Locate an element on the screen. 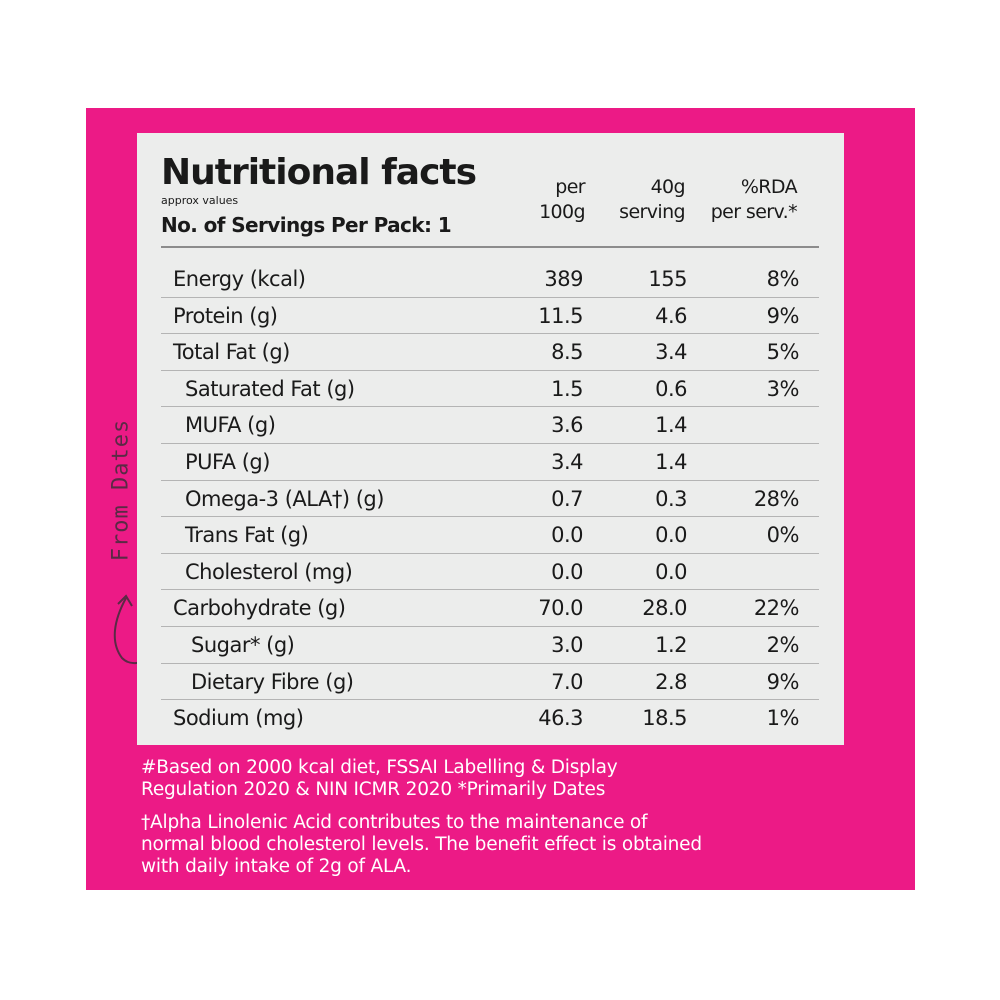 The width and height of the screenshot is (1000, 1000). value-per-100g: 11.5 is located at coordinates (560, 315).